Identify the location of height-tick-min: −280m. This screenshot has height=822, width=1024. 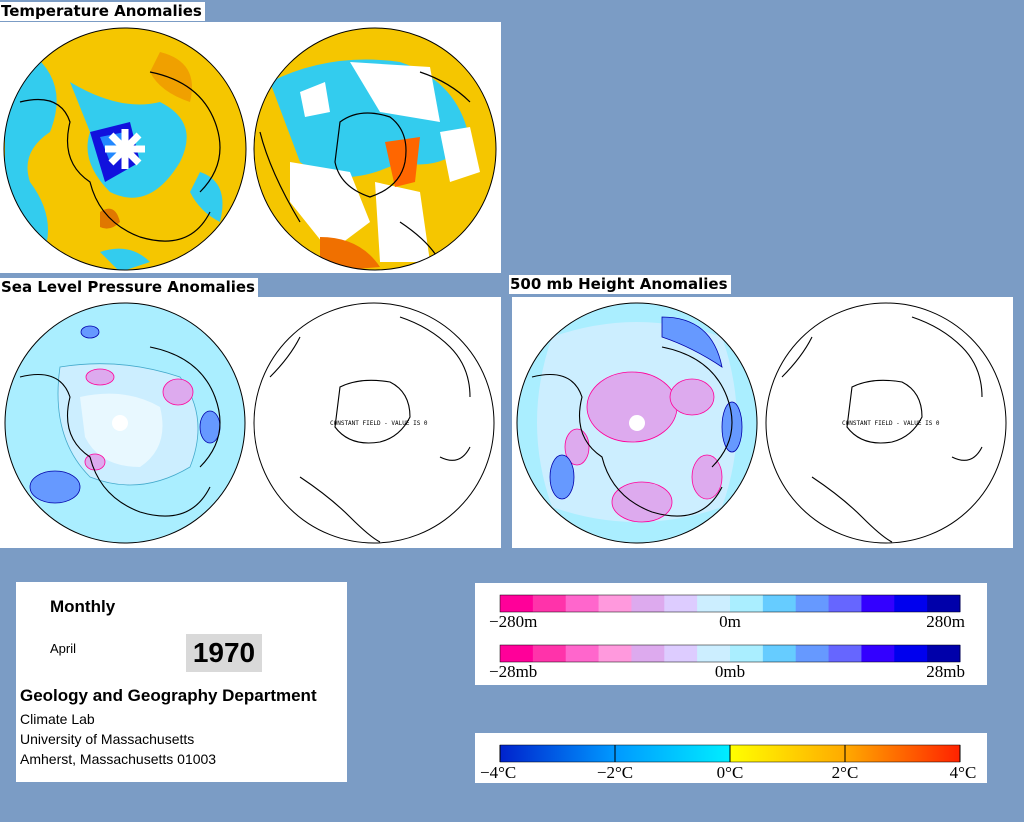
(513, 621).